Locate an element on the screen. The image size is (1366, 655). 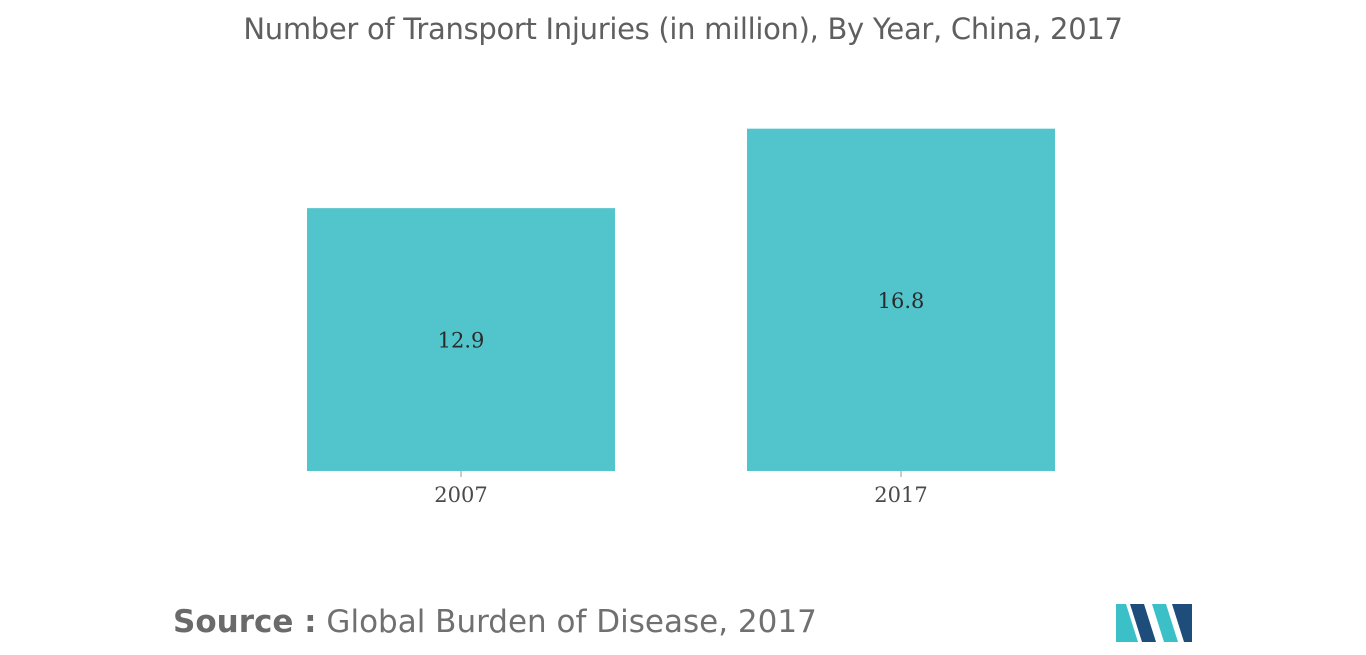
bar-2007 is located at coordinates (461, 340).